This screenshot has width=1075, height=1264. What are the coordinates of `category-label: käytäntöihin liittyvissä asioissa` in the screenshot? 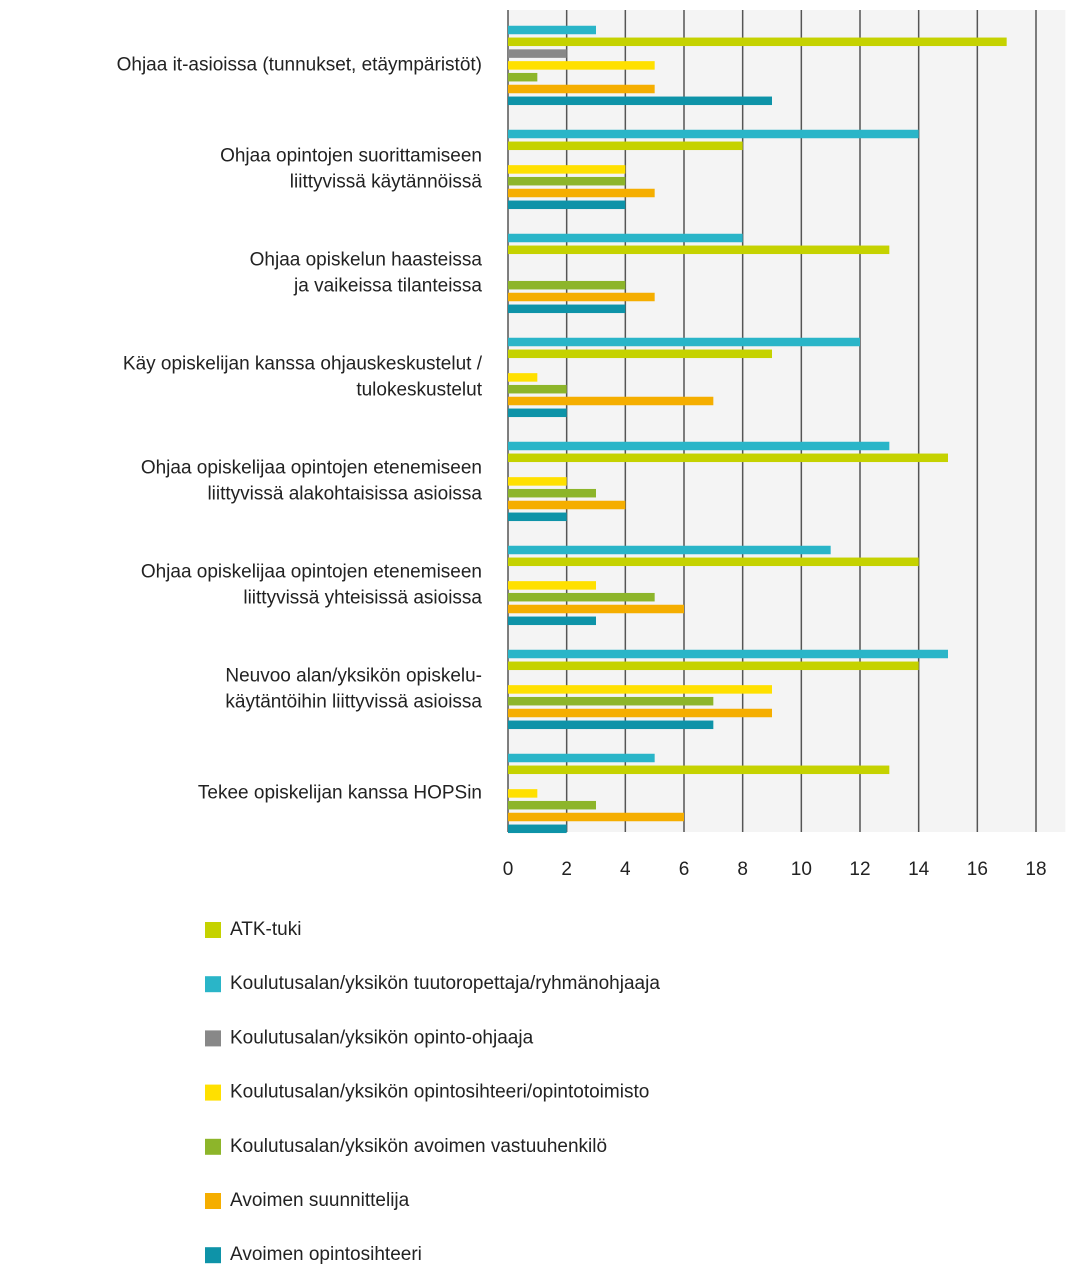 It's located at (353, 701).